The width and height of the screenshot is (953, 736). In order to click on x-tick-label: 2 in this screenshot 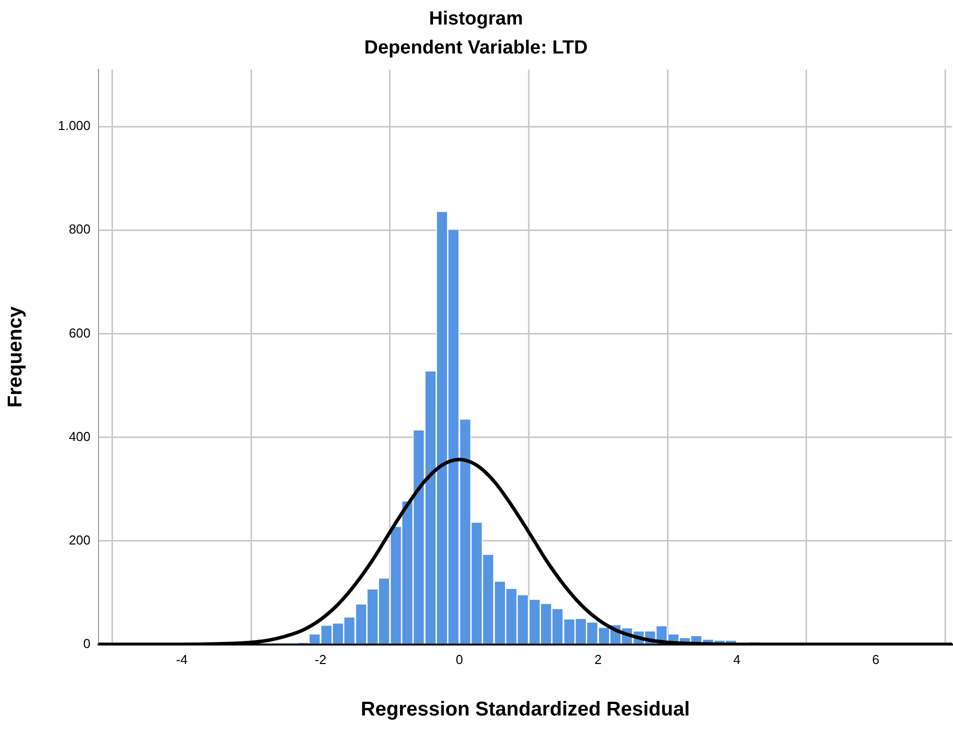, I will do `click(598, 659)`.